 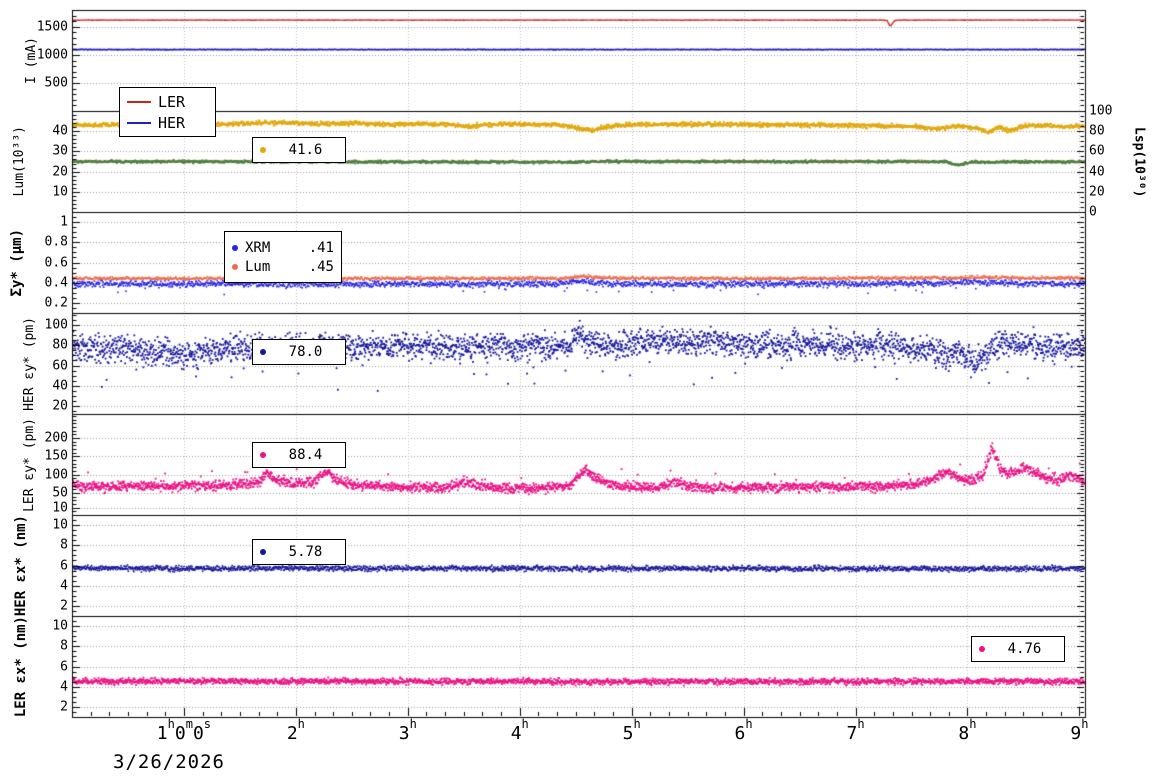 What do you see at coordinates (169, 762) in the screenshot?
I see `date-label: 3/26/2026` at bounding box center [169, 762].